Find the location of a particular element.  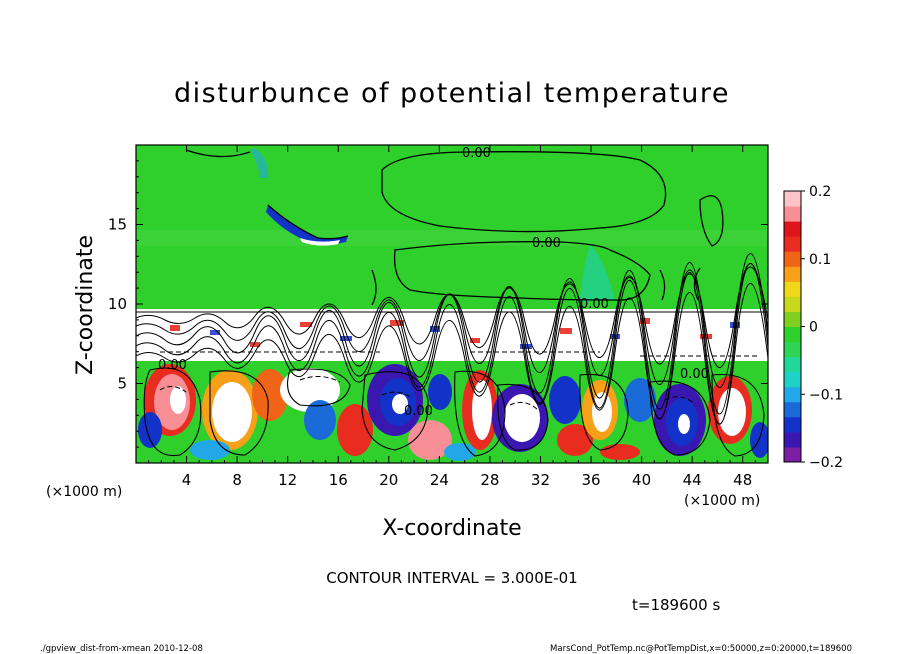

chart-title: disturbunce of potential temperature is located at coordinates (452, 93).